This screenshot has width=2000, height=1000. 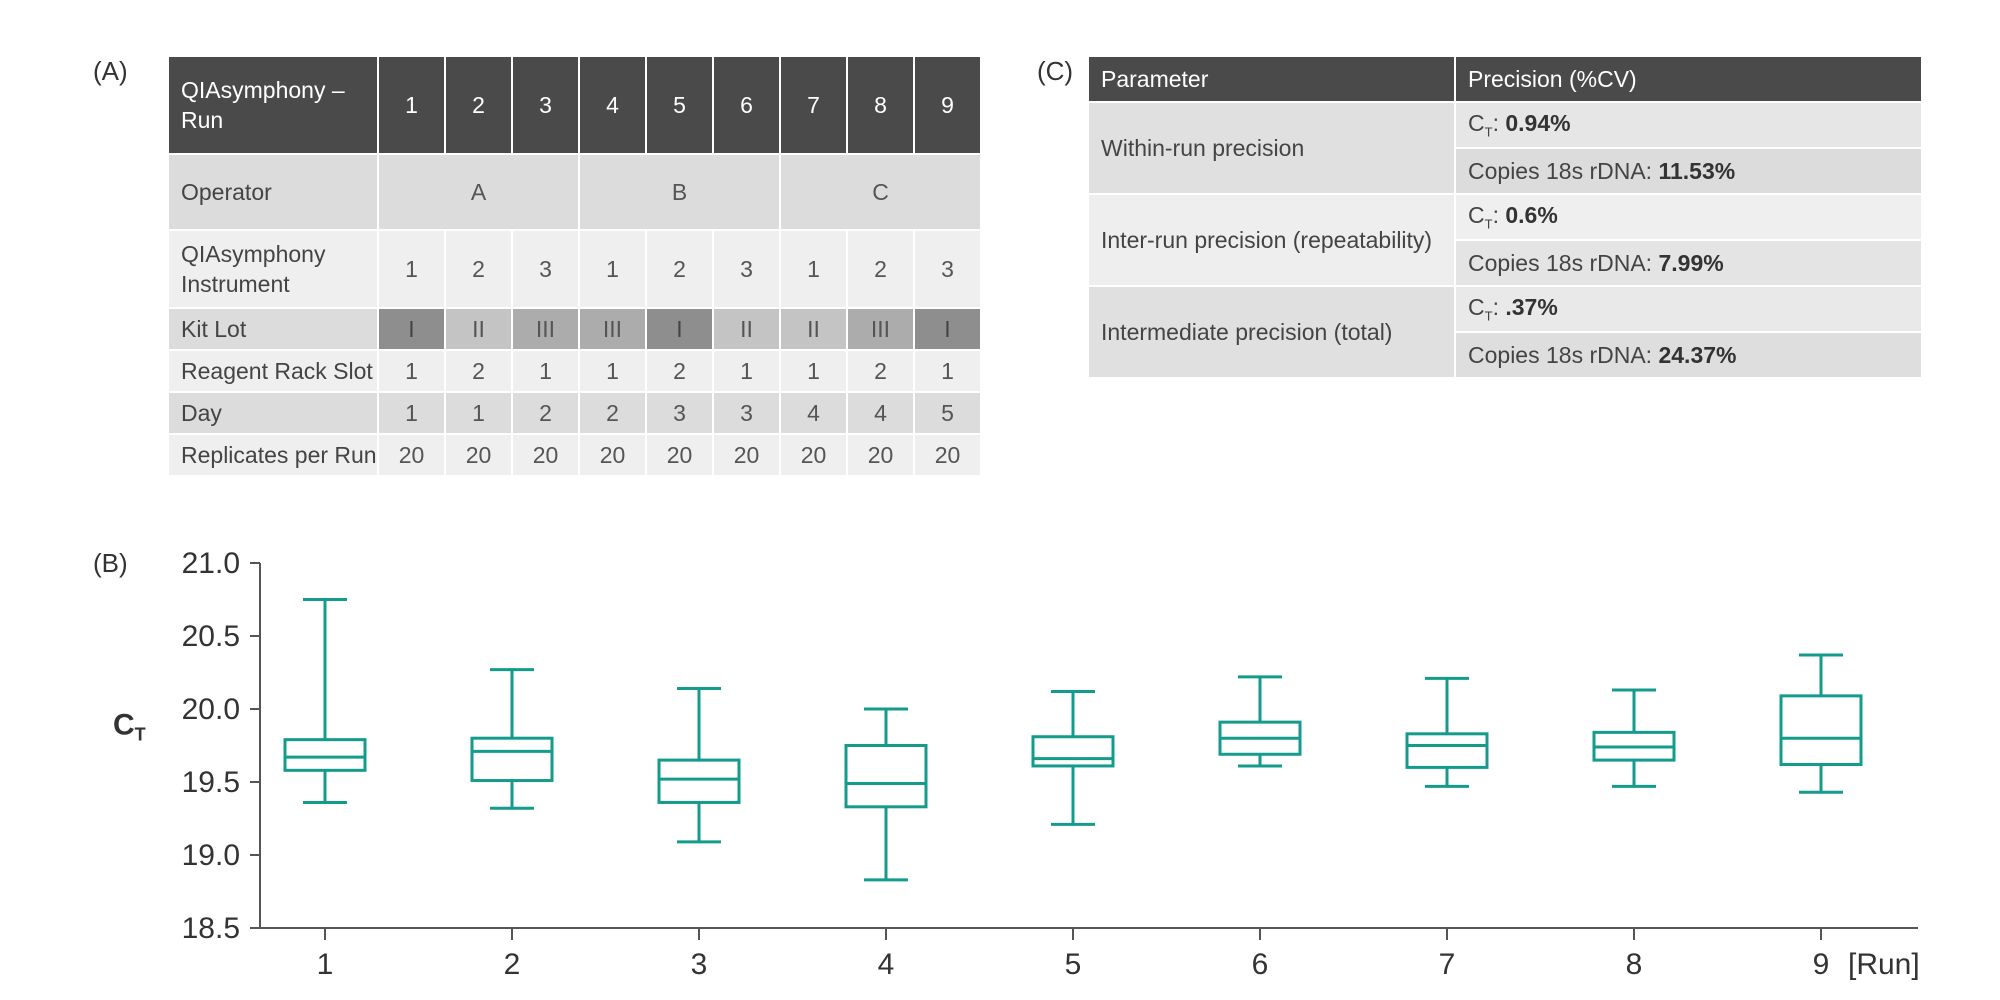 I want to click on x-tick-label: 8, so click(x=1634, y=964).